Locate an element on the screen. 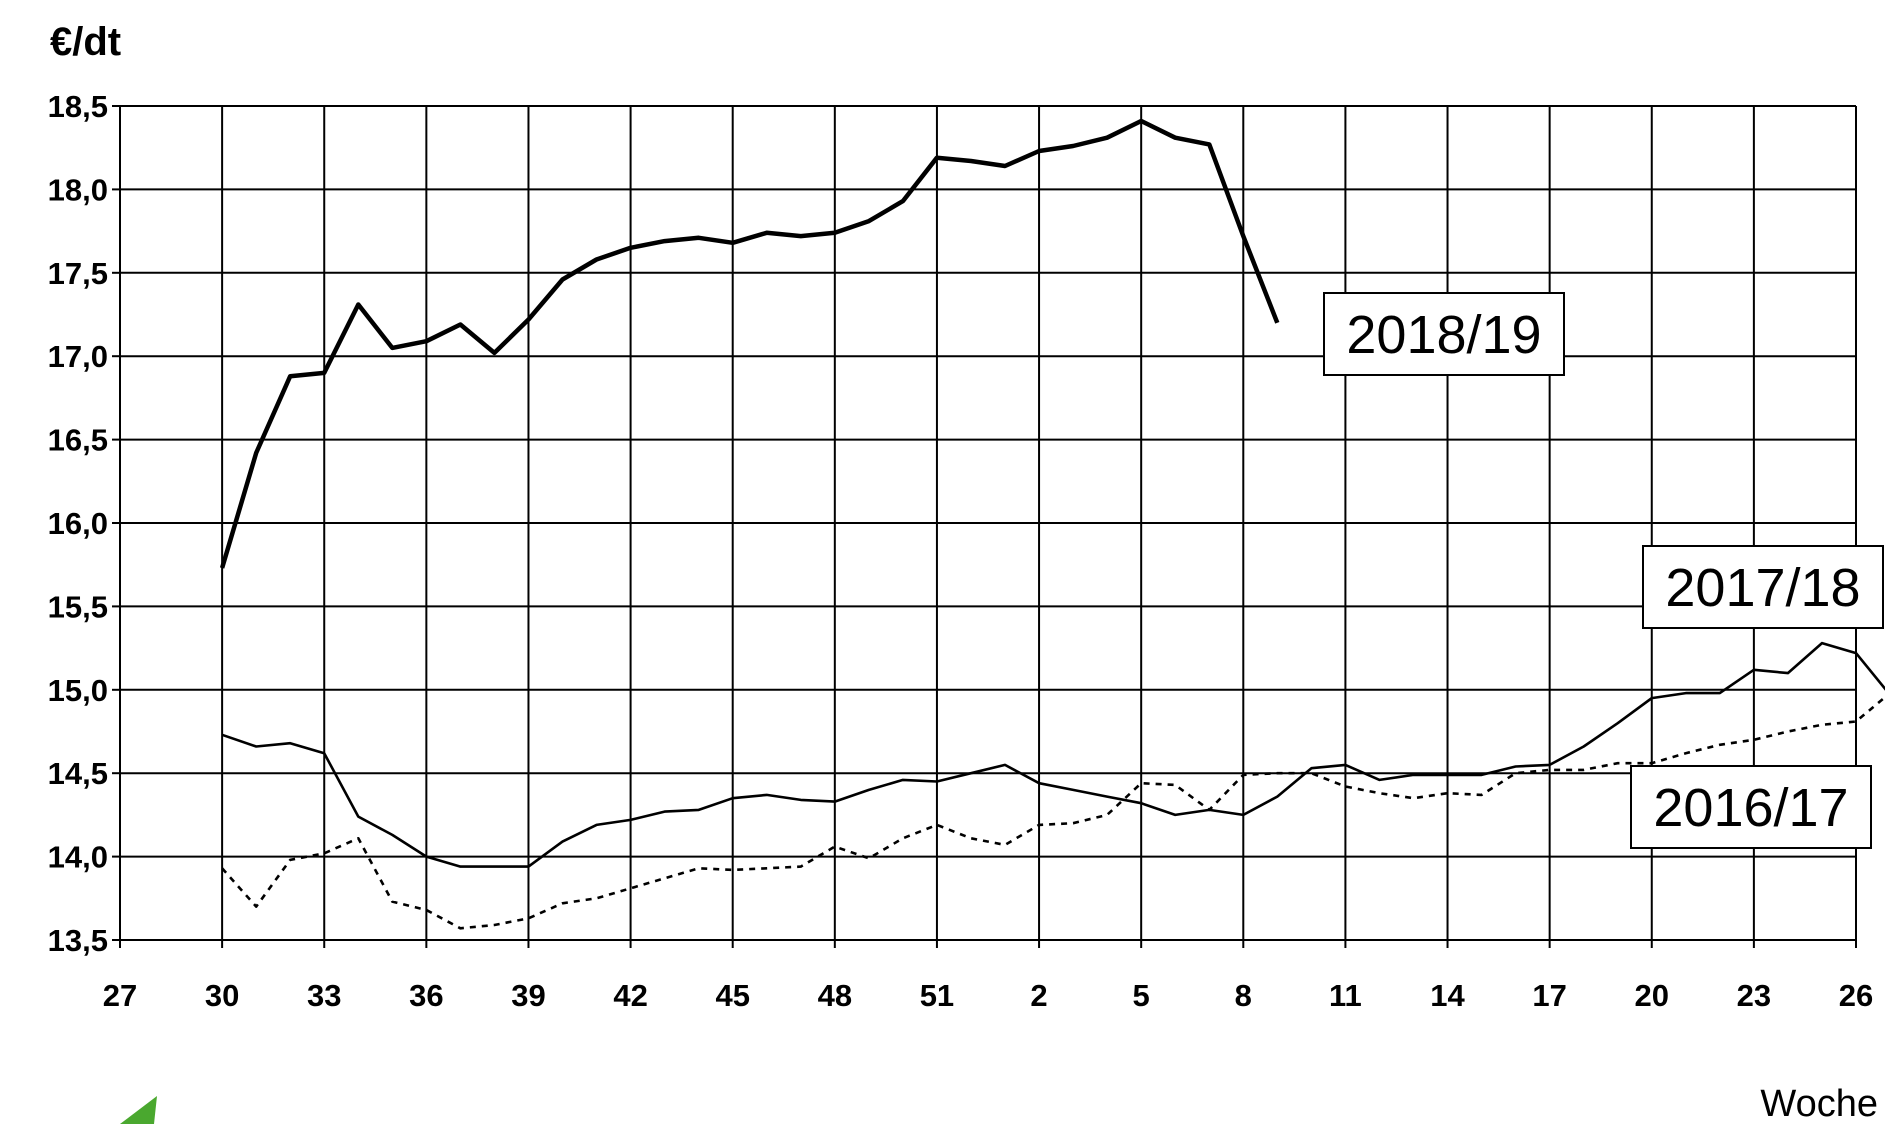  series-label-2016-17: 2016/17 is located at coordinates (1750, 808).